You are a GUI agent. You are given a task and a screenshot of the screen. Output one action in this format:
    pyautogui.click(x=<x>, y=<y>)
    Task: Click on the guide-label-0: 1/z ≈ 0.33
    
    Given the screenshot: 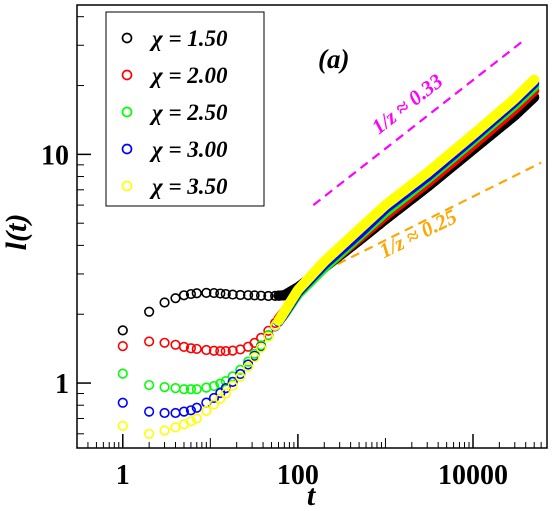 What is the action you would take?
    pyautogui.click(x=407, y=104)
    